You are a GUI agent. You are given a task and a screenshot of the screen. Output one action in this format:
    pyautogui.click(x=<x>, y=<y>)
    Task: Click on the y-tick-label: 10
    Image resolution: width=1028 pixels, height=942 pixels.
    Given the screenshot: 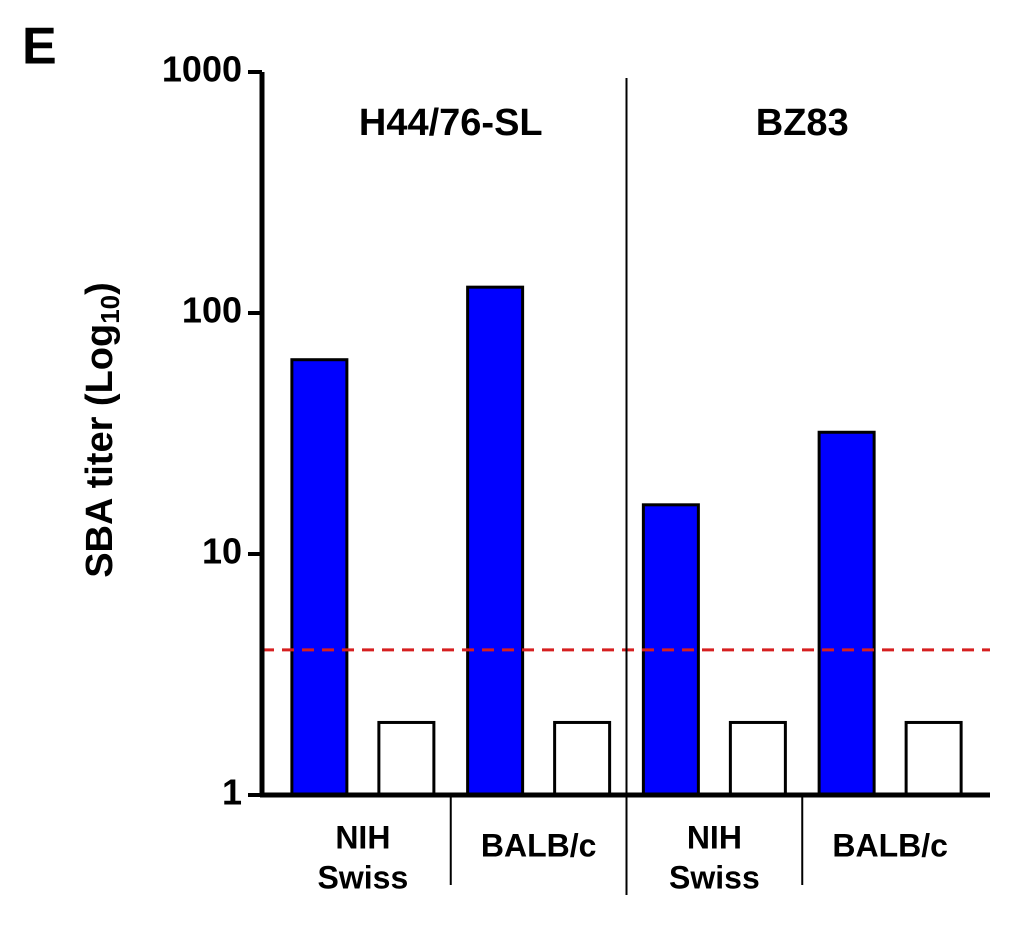 What is the action you would take?
    pyautogui.click(x=222, y=551)
    